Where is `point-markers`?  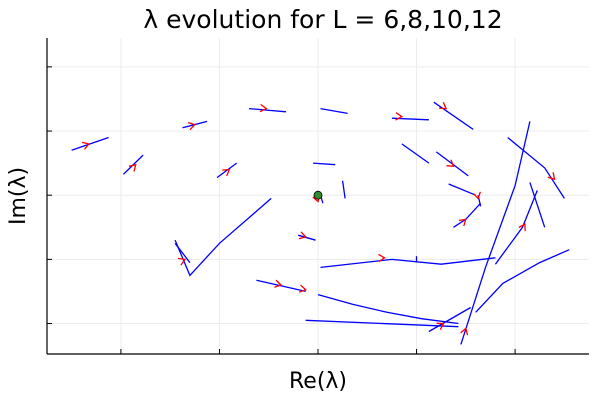 point-markers is located at coordinates (318, 195).